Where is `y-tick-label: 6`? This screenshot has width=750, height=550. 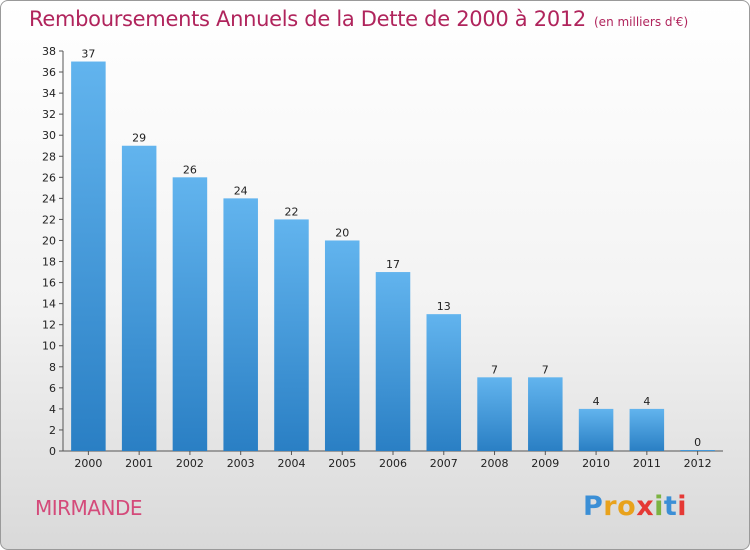 y-tick-label: 6 is located at coordinates (52, 388).